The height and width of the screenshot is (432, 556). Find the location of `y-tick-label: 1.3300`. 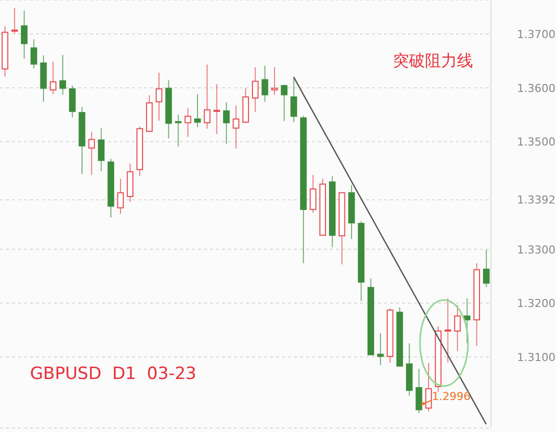

y-tick-label: 1.3300 is located at coordinates (536, 249).